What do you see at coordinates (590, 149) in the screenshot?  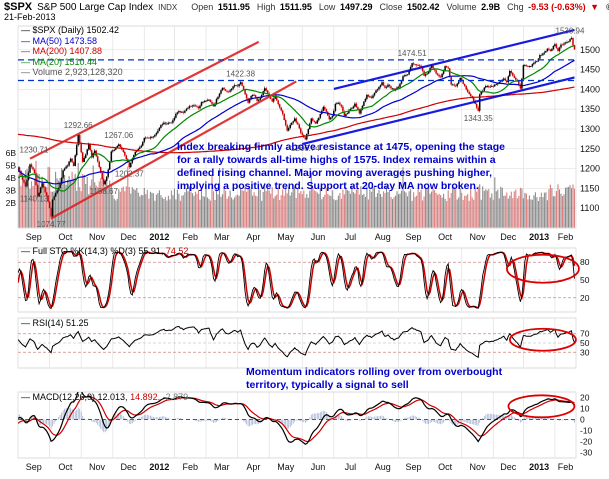 I see `svg-text: 1250` at bounding box center [590, 149].